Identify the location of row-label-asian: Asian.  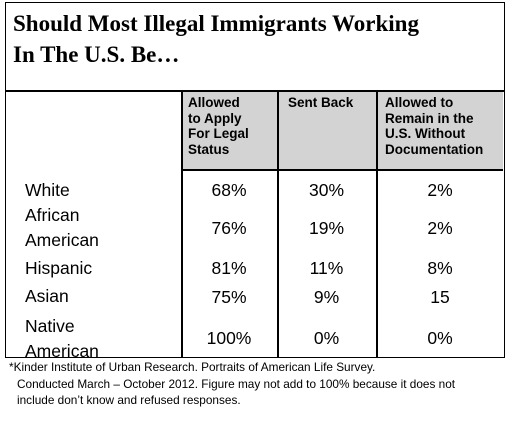
(47, 296).